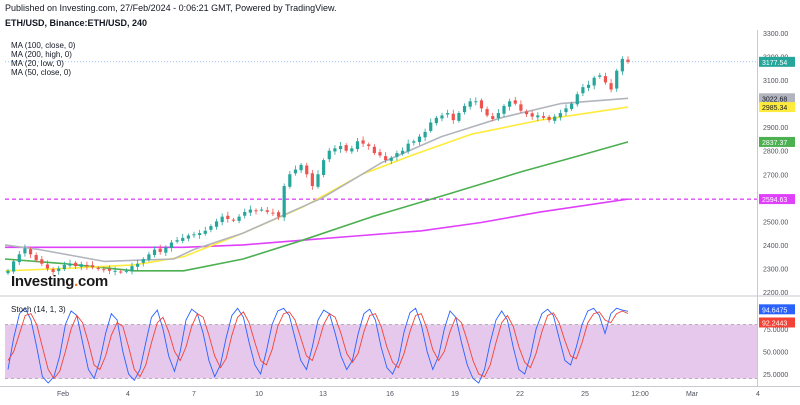  Describe the element at coordinates (640, 394) in the screenshot. I see `x-tick-label: 12:00` at that location.